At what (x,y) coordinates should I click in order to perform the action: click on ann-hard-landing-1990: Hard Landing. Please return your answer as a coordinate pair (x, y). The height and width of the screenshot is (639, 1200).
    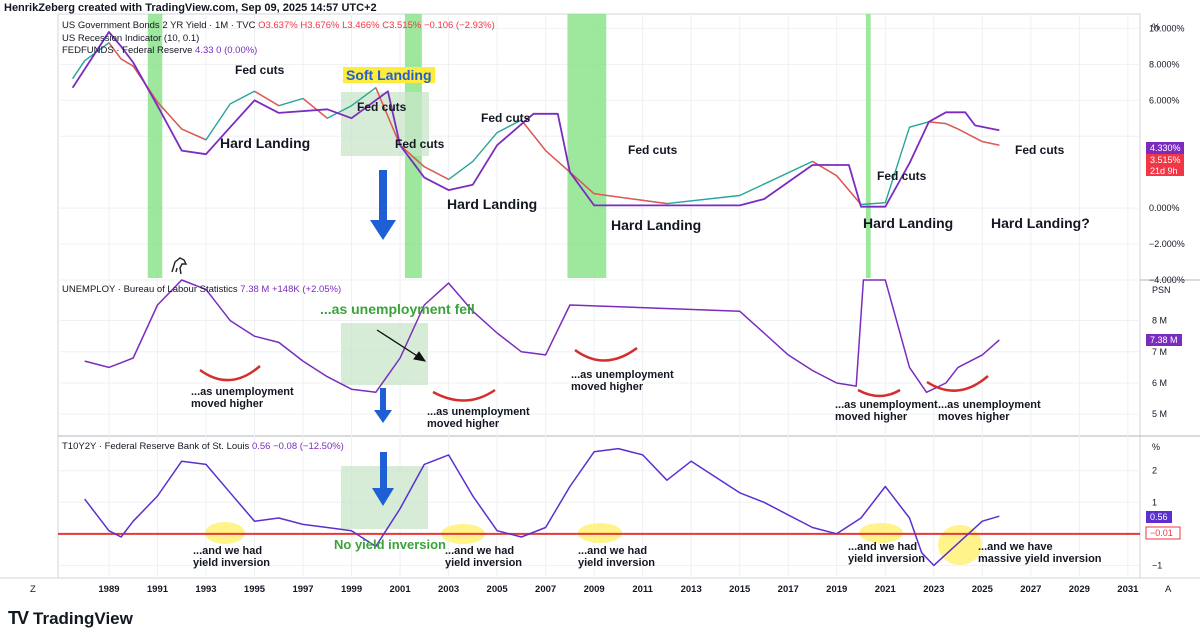
    Looking at the image, I should click on (265, 143).